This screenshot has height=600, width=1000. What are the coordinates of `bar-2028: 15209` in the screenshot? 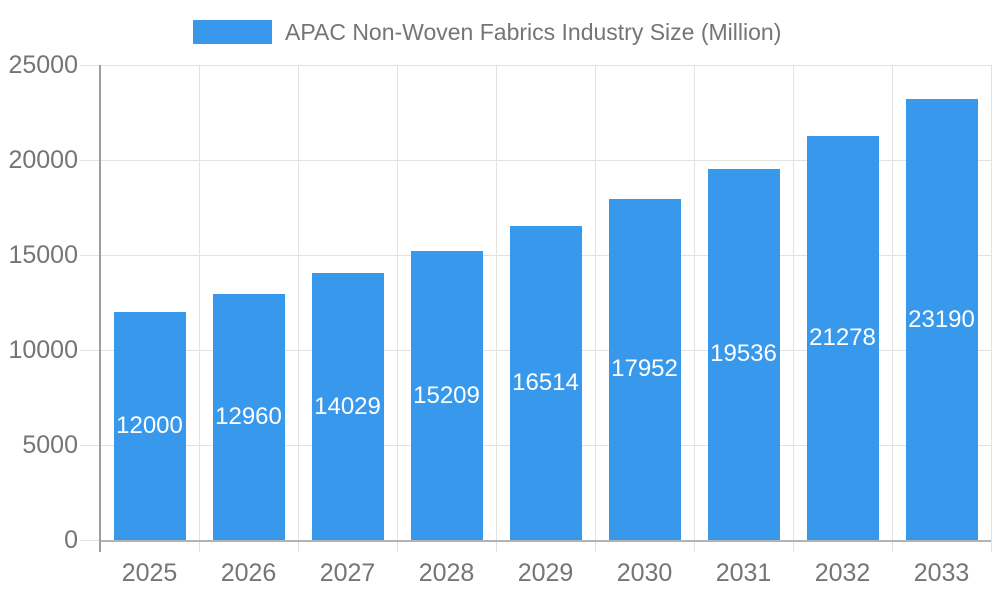 It's located at (446, 395).